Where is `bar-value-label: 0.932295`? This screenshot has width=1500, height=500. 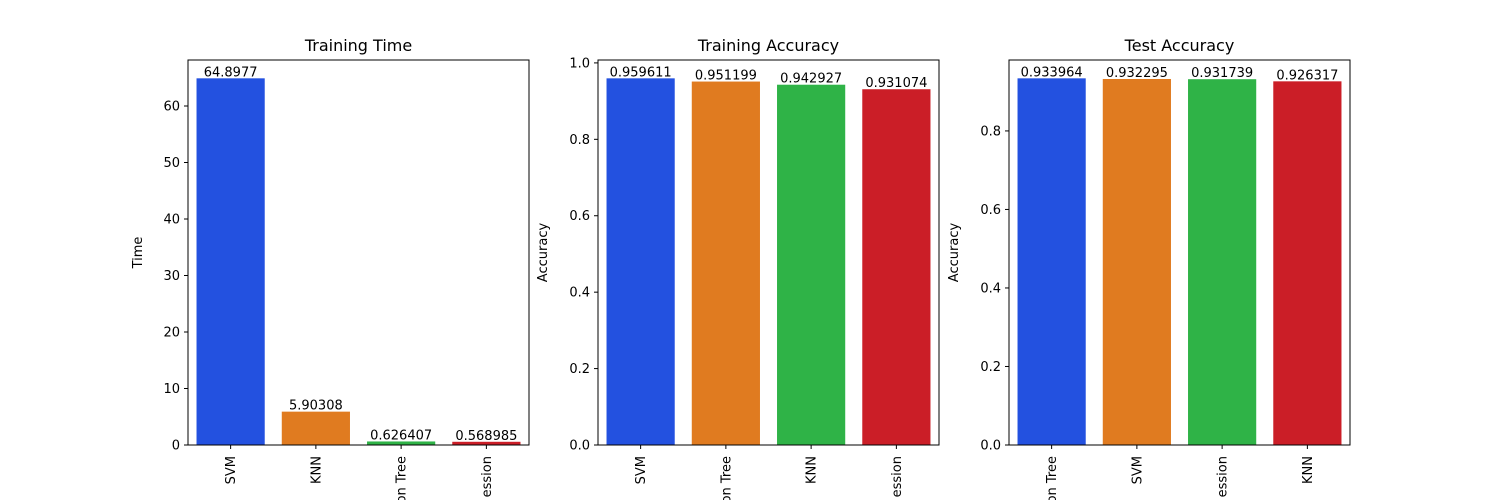
bar-value-label: 0.932295 is located at coordinates (1137, 73).